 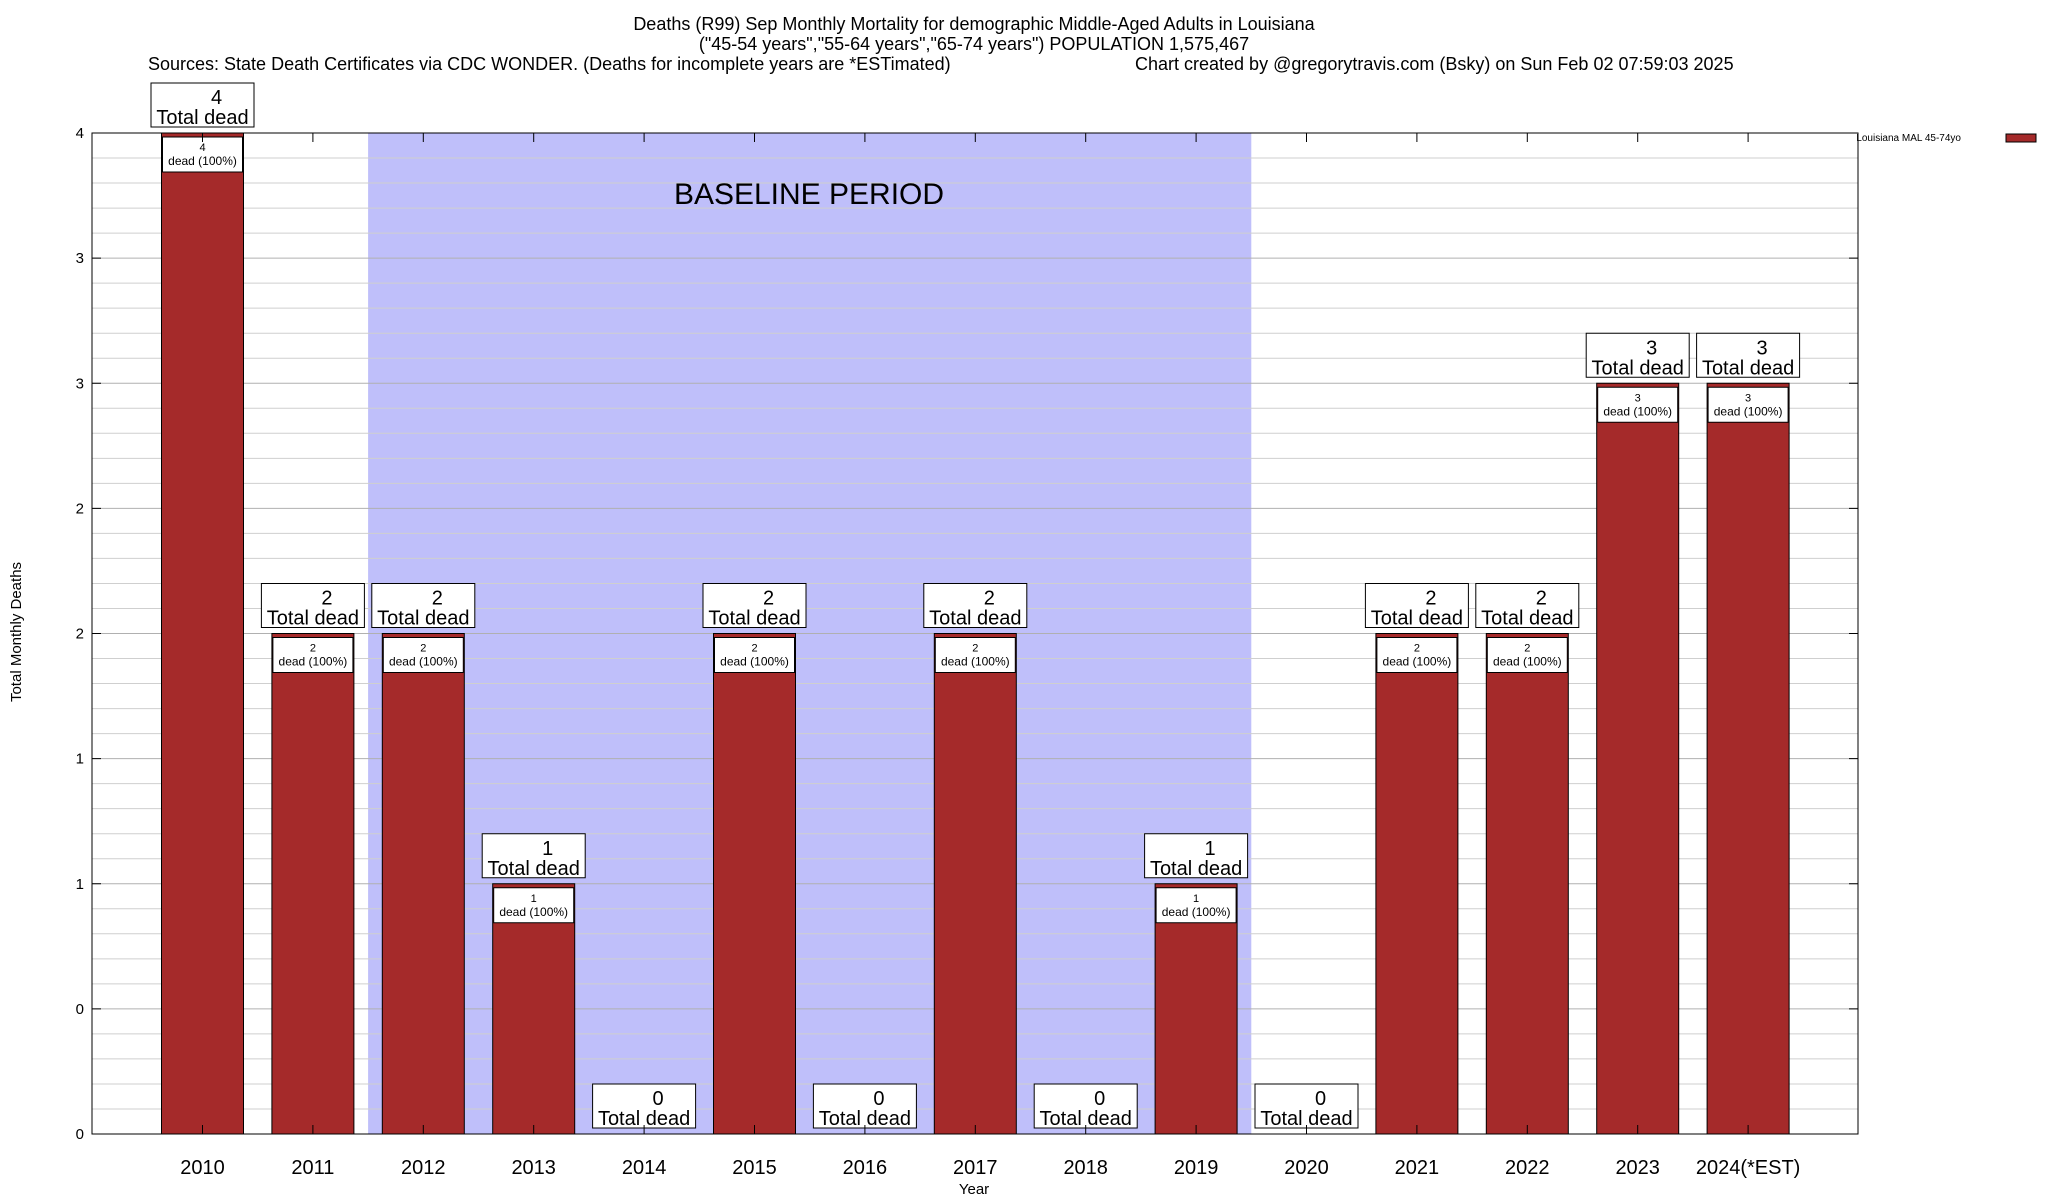 I want to click on x-tick-label: 2015, so click(x=754, y=1168).